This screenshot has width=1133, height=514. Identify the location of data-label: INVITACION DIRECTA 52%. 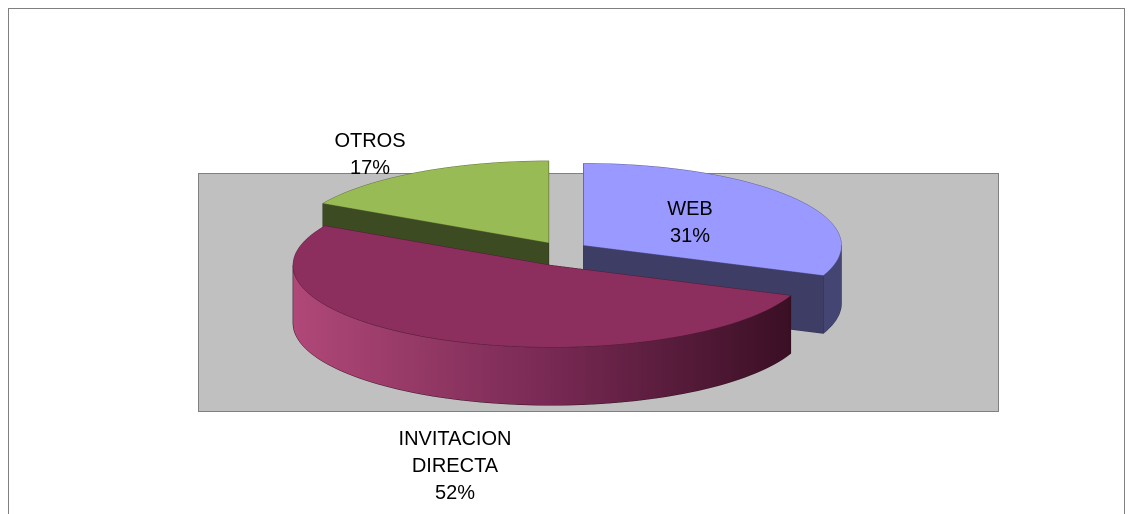
(455, 466).